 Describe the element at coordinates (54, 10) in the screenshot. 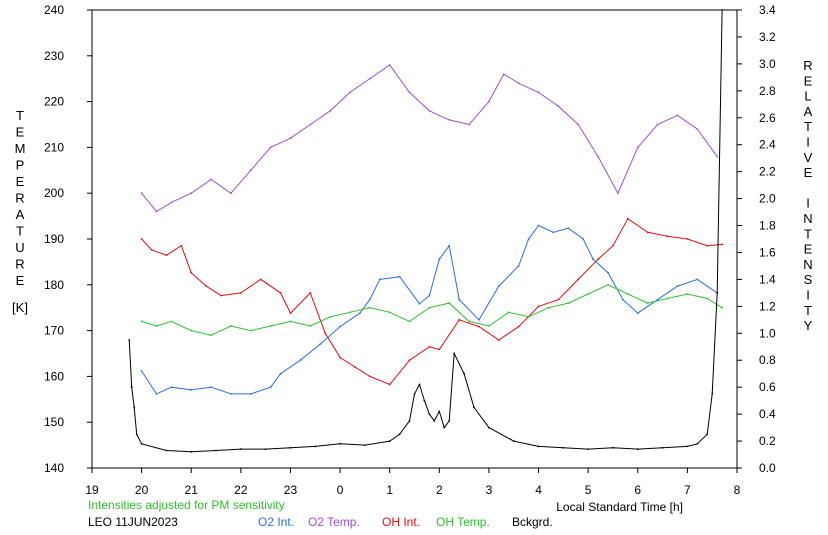

I see `left-tick-label: 240` at that location.